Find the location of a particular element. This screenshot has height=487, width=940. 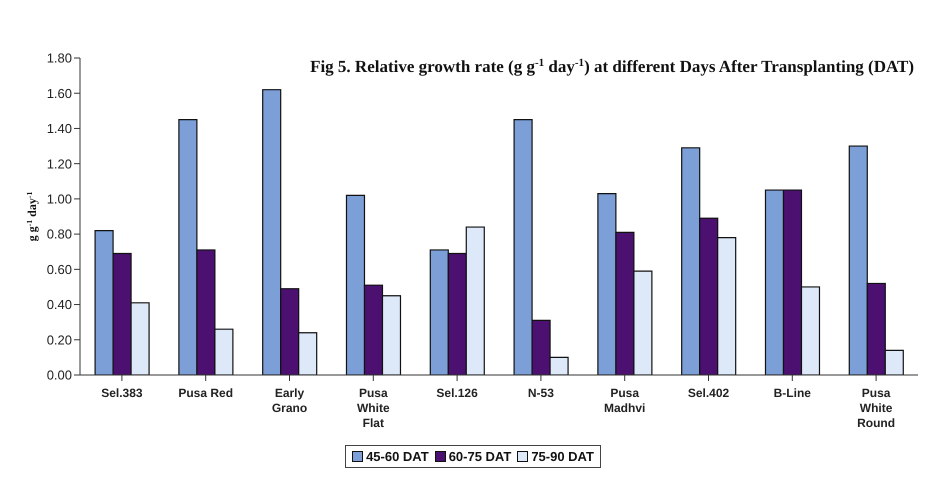

x-tick-label: B-Line is located at coordinates (793, 393).